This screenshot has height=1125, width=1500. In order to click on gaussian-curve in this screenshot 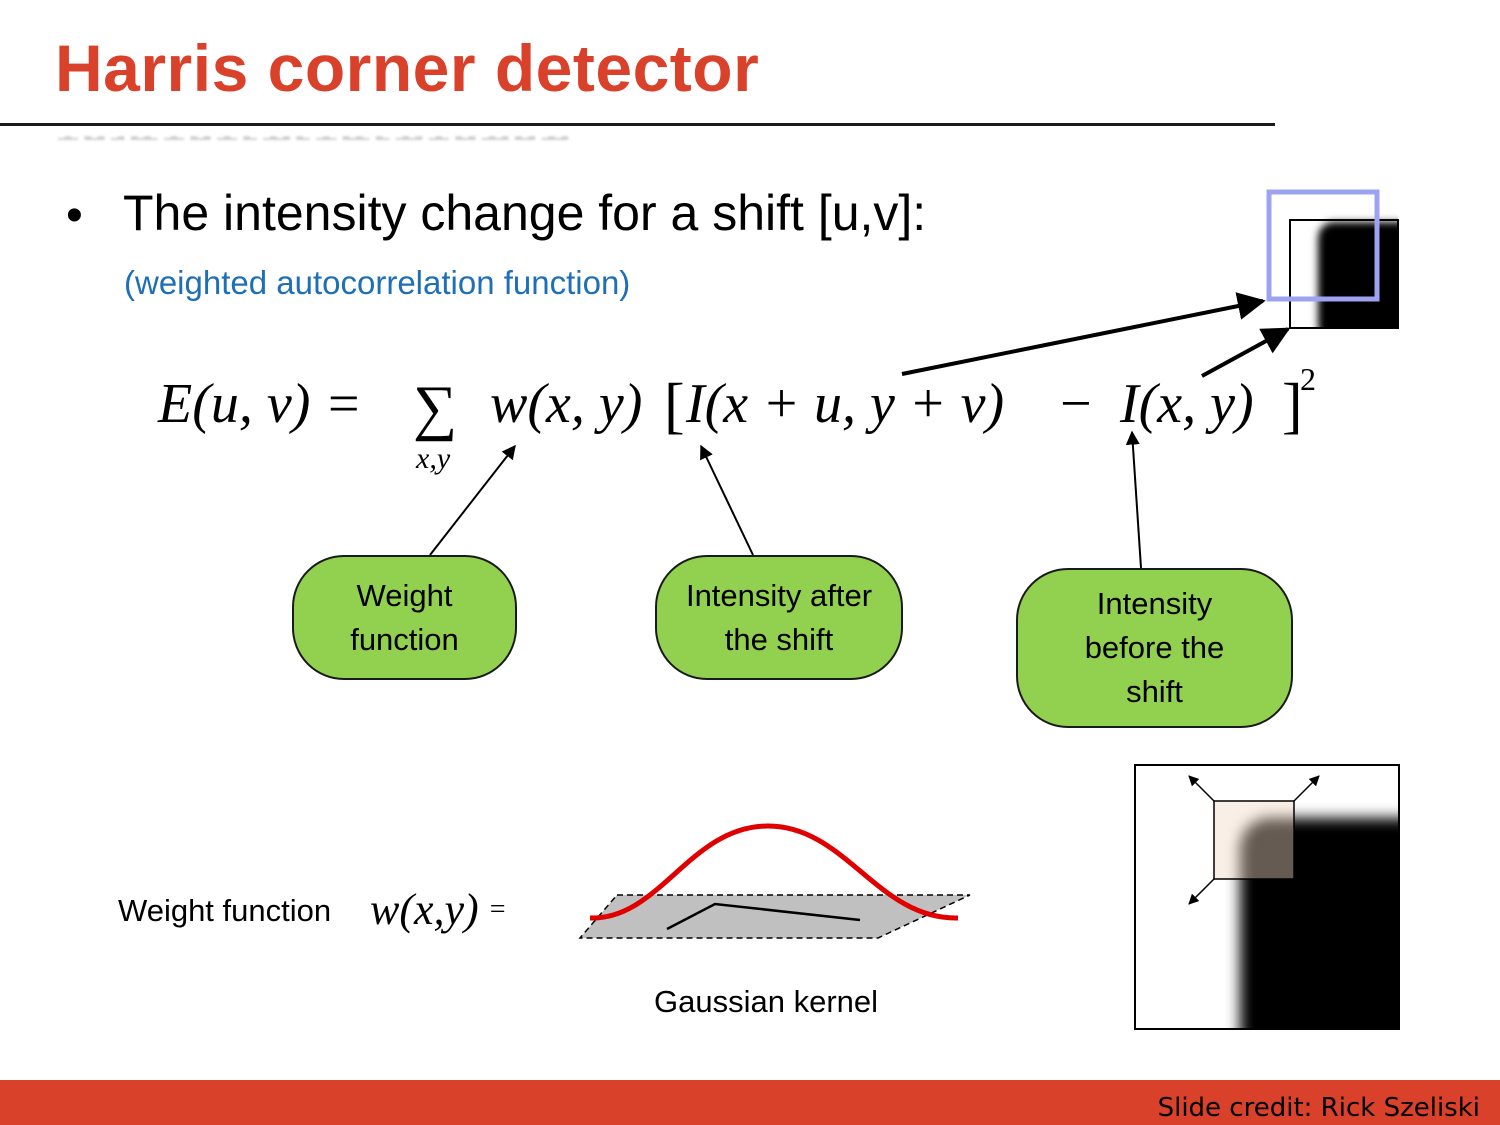, I will do `click(774, 872)`.